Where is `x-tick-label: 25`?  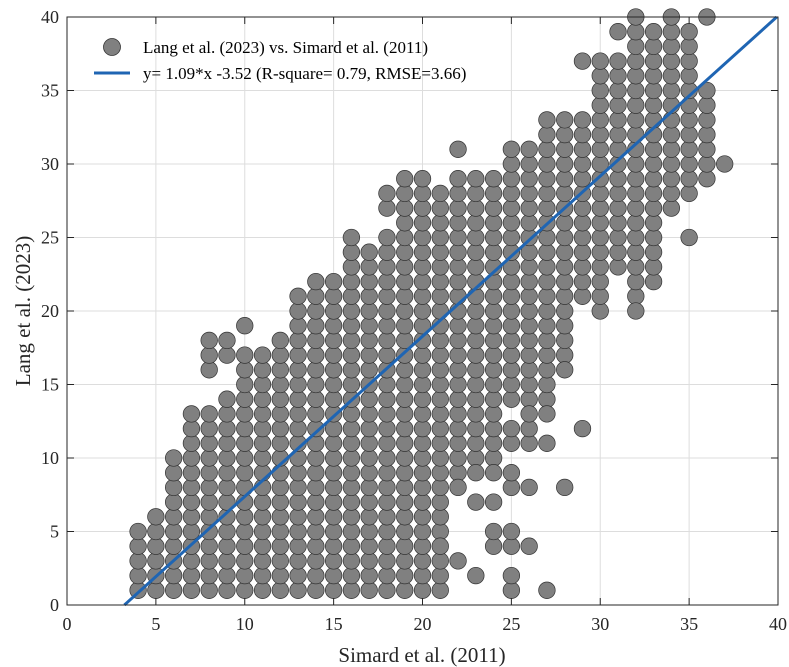
x-tick-label: 25 is located at coordinates (511, 624).